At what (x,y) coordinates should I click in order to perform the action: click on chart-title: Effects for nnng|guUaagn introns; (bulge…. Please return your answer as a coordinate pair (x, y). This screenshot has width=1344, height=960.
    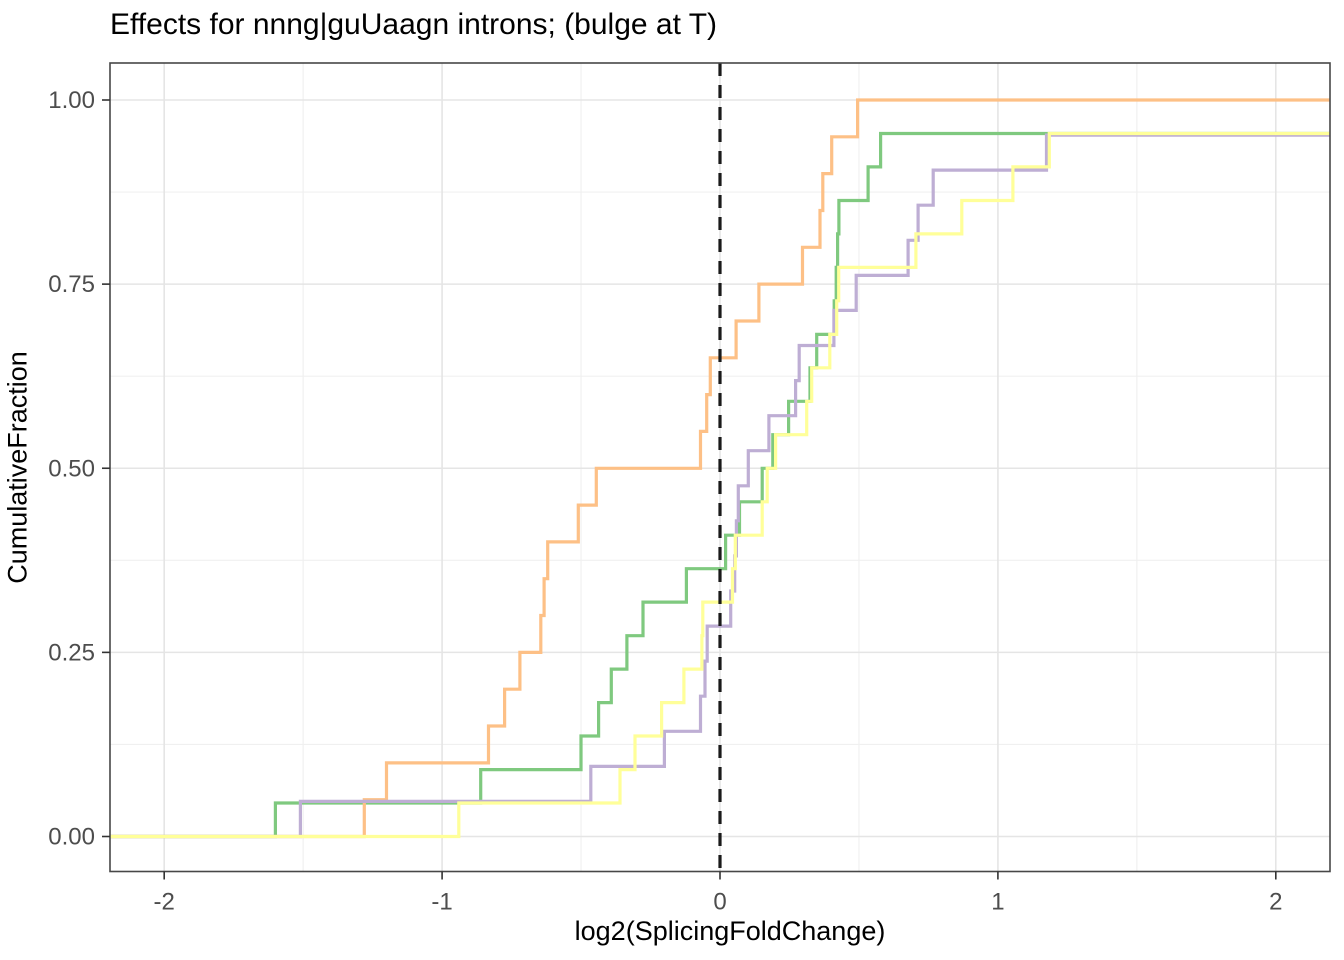
    Looking at the image, I should click on (414, 24).